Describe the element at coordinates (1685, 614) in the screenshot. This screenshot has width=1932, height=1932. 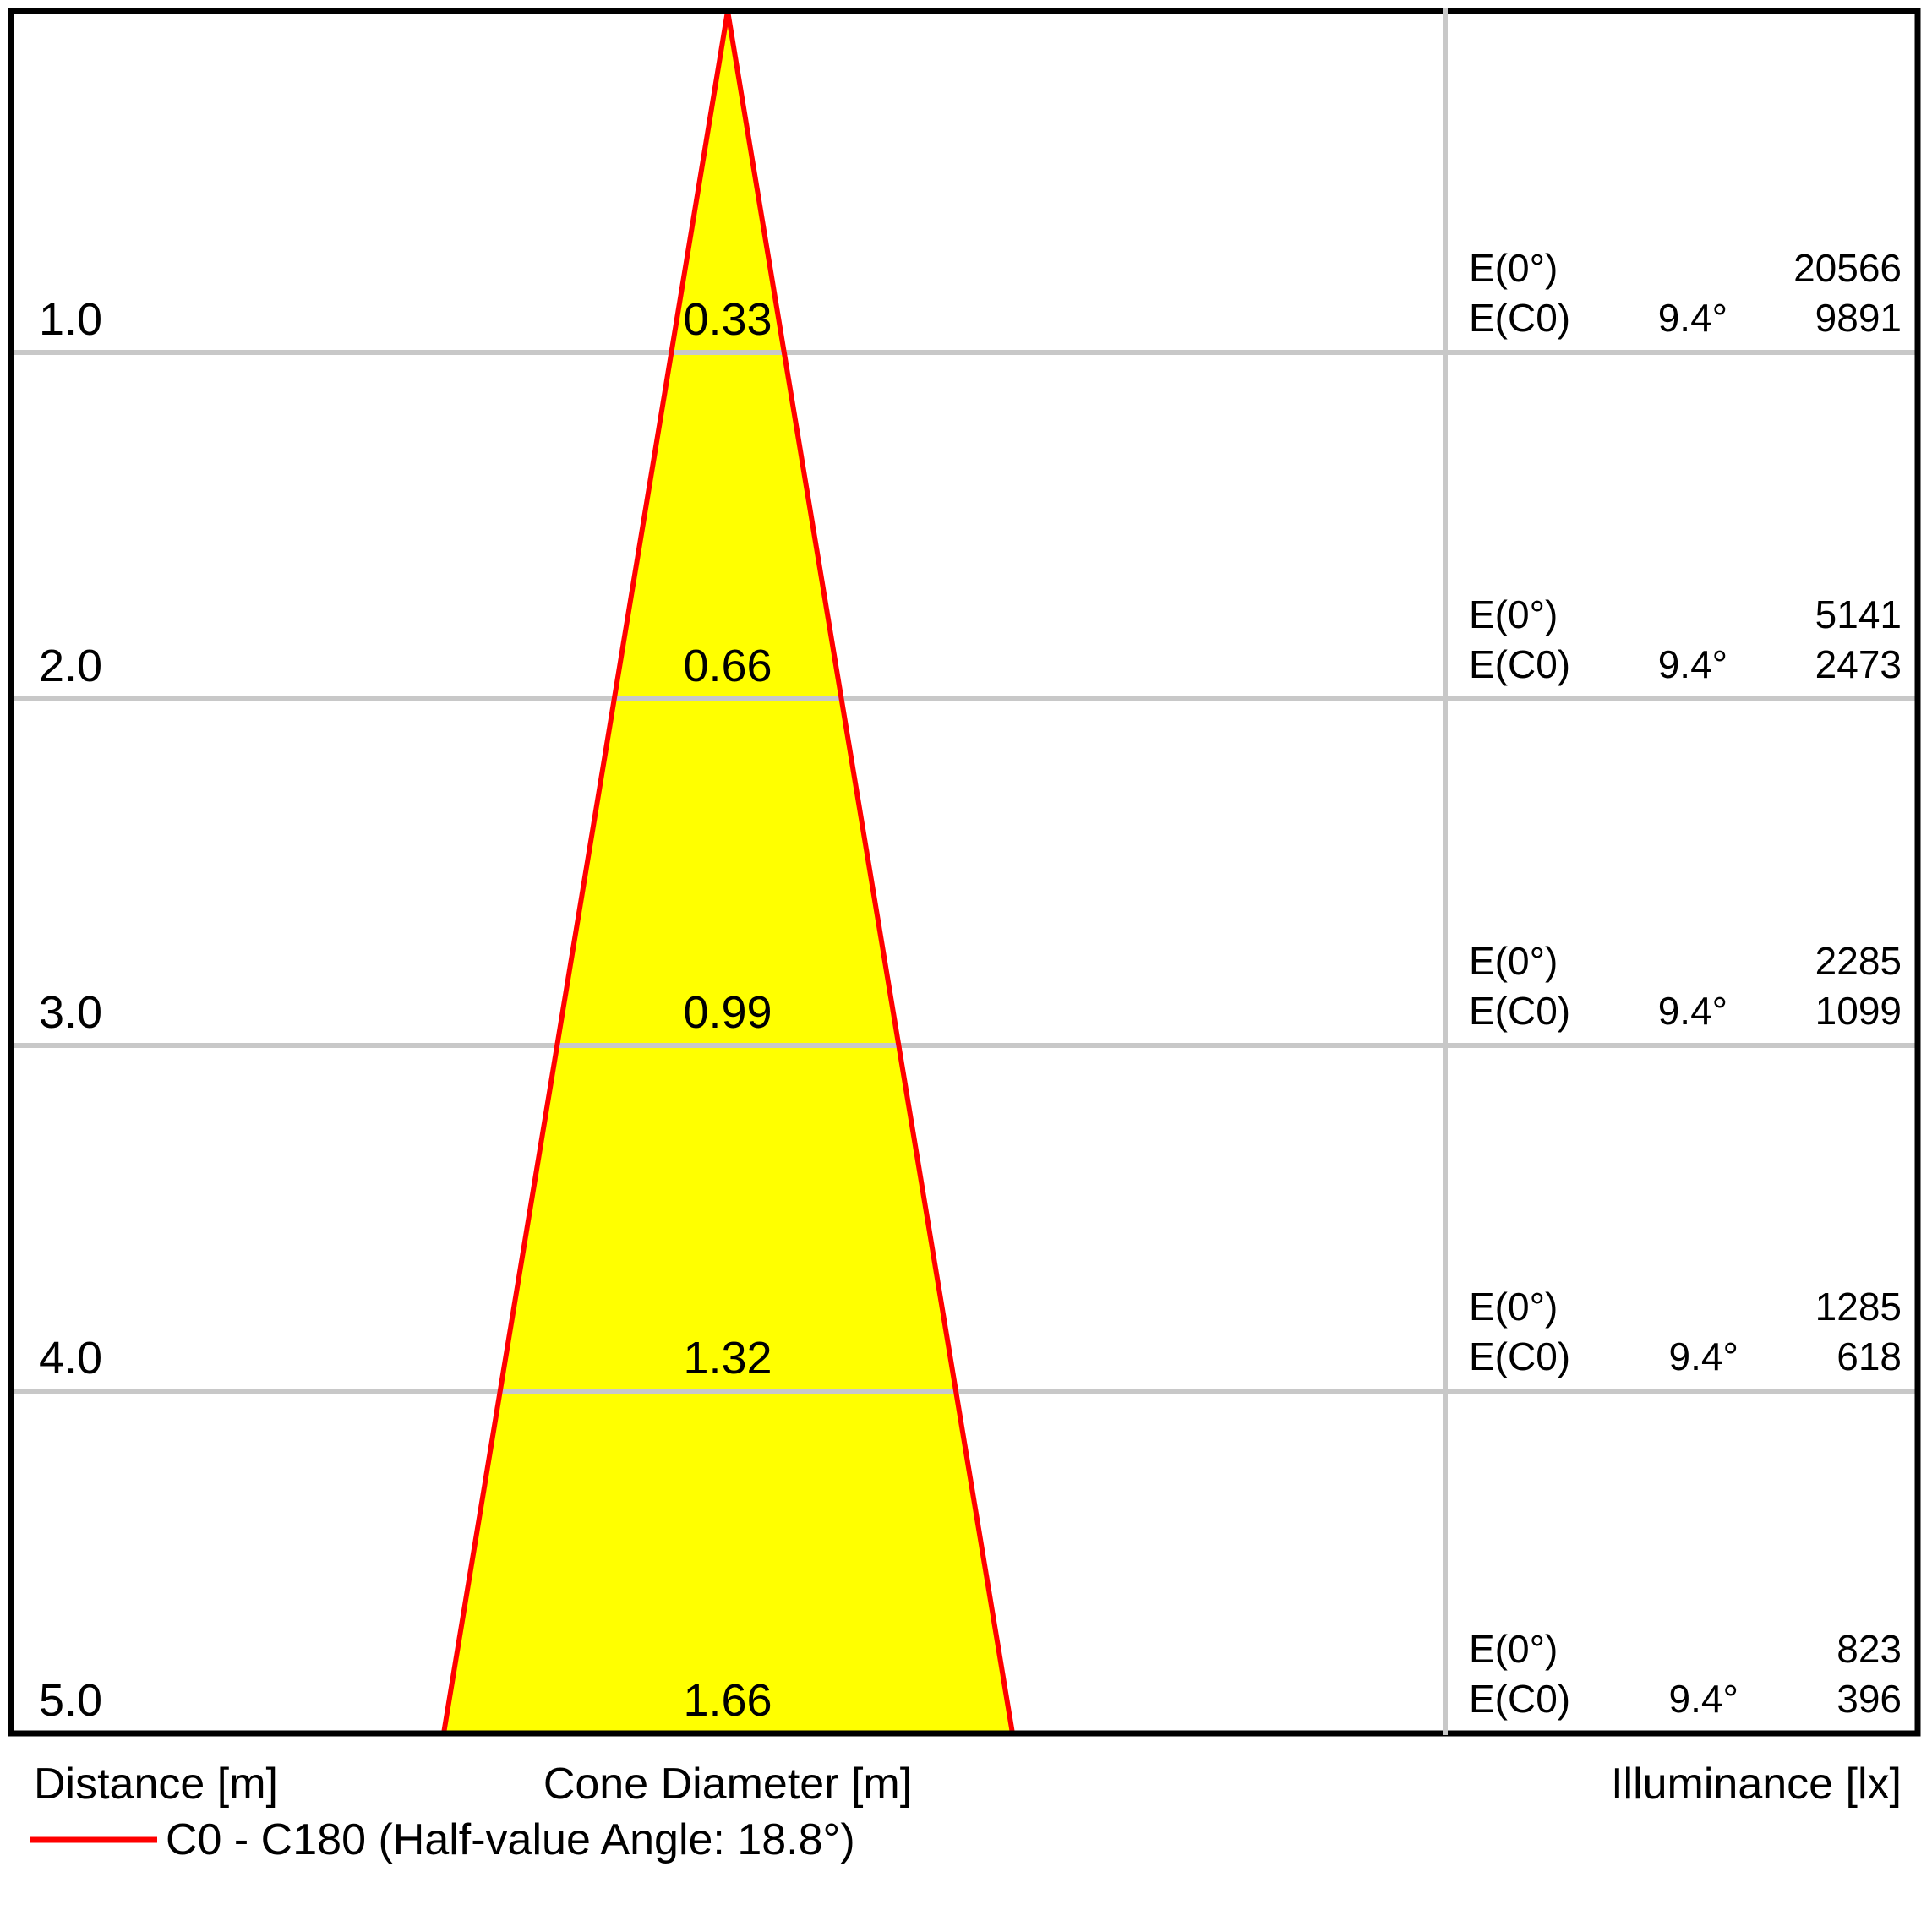
I see `e0-line: E(0°) 5141` at that location.